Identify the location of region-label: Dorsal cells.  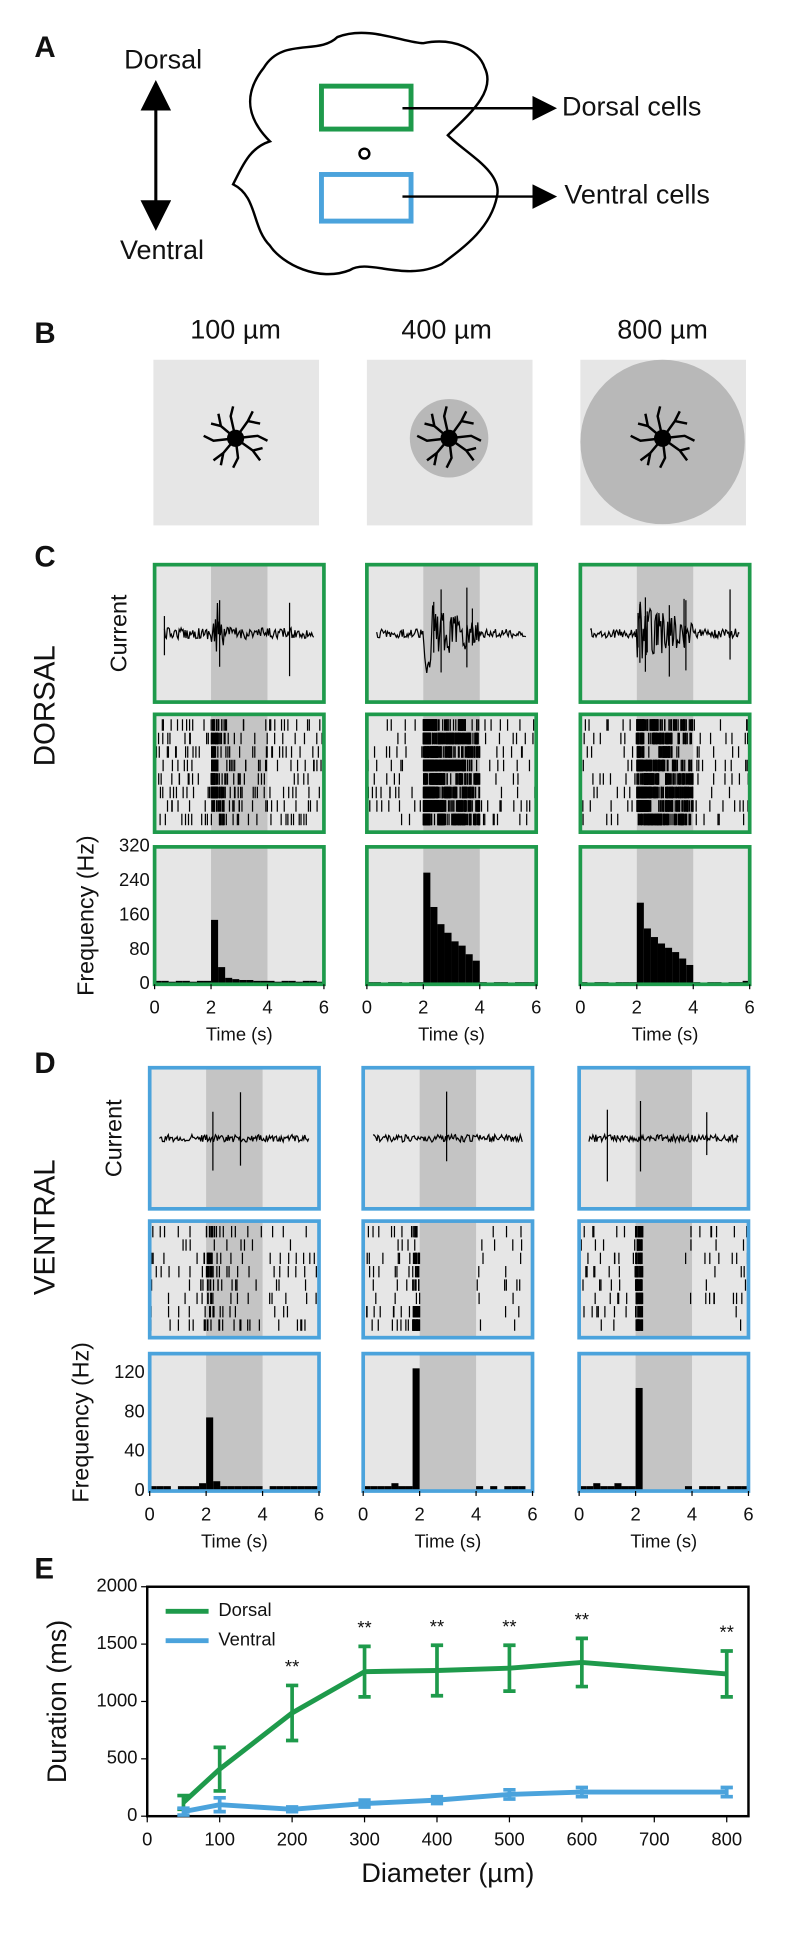
(631, 106).